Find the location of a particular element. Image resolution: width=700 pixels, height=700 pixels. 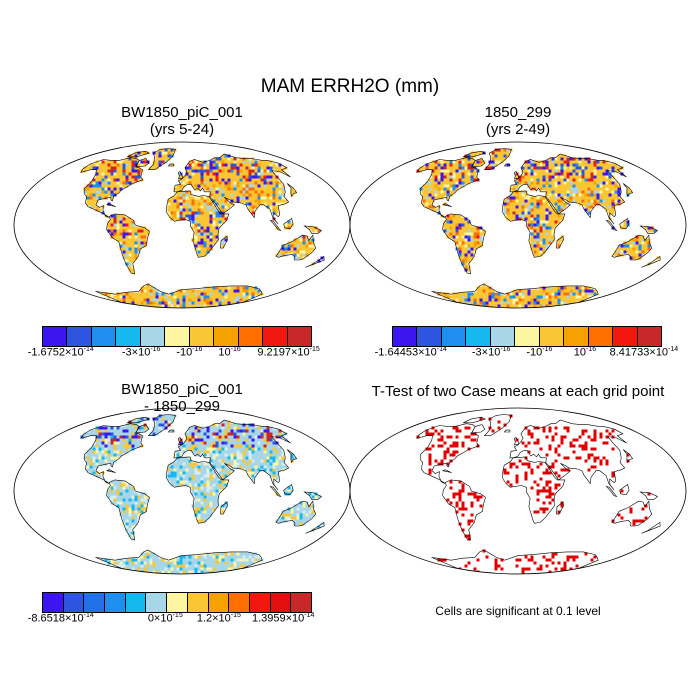

significance-note: Cells are significant at 0.1 level is located at coordinates (518, 611).